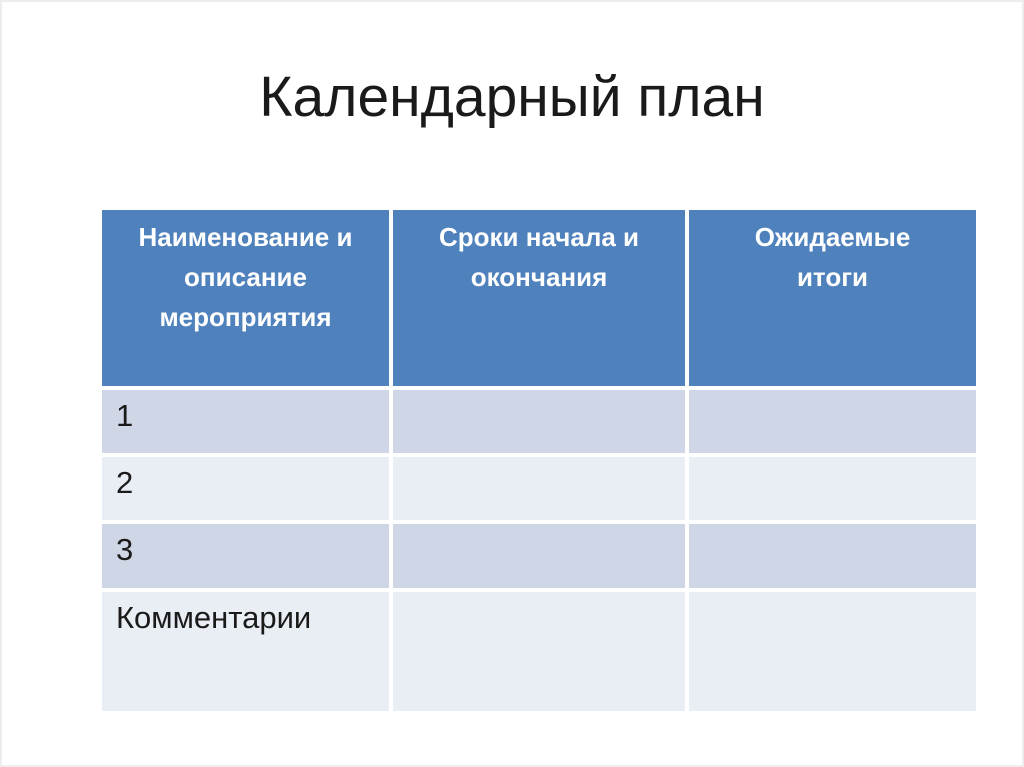 The width and height of the screenshot is (1024, 767). What do you see at coordinates (245, 298) in the screenshot?
I see `header-cell-event-name: Наименование и описание мероприятия` at bounding box center [245, 298].